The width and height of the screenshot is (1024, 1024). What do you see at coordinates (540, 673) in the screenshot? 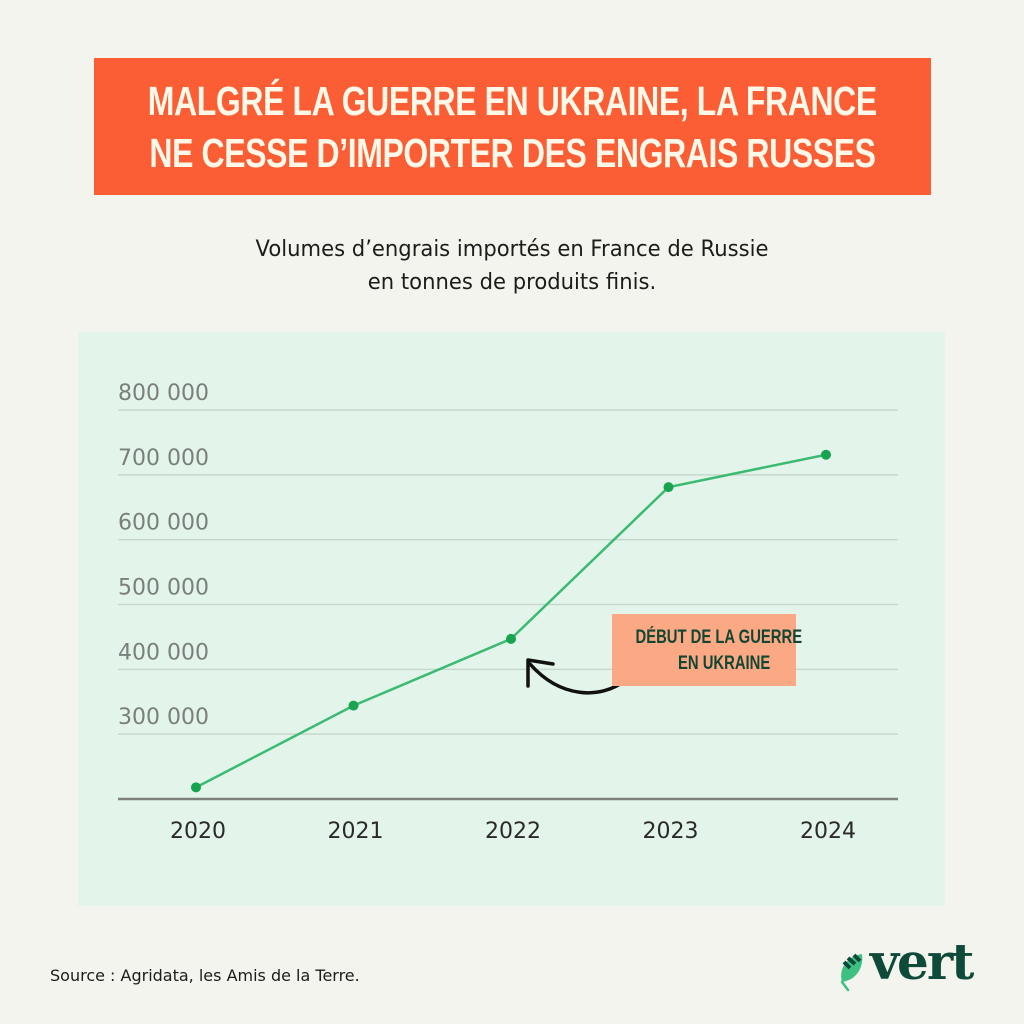
I see `annotation-arrowhead-icon` at bounding box center [540, 673].